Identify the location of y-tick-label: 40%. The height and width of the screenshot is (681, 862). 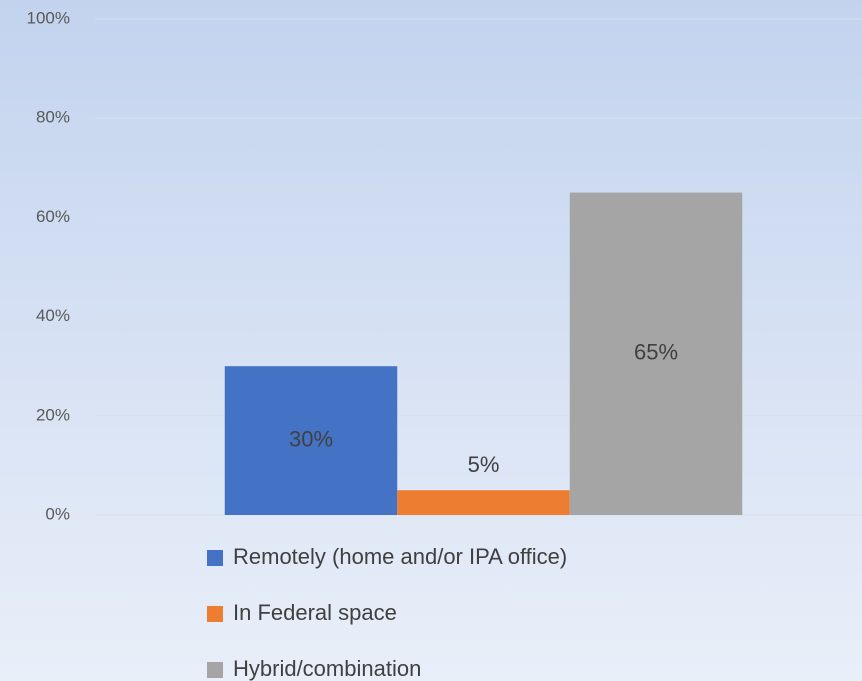
(53, 315).